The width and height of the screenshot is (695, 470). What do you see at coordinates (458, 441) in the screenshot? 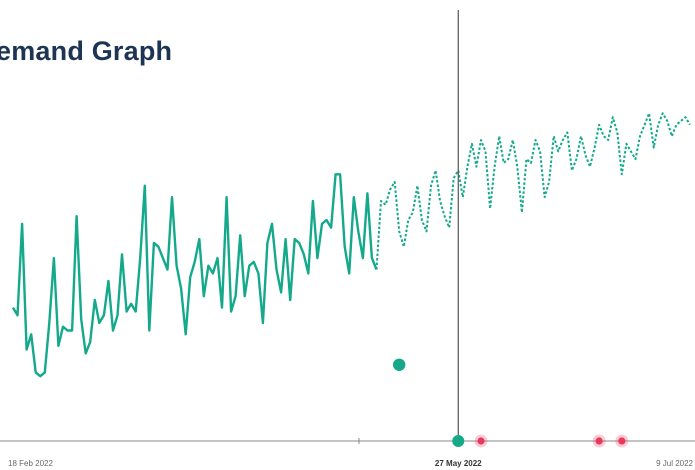
I see `cursor-handle-marker` at bounding box center [458, 441].